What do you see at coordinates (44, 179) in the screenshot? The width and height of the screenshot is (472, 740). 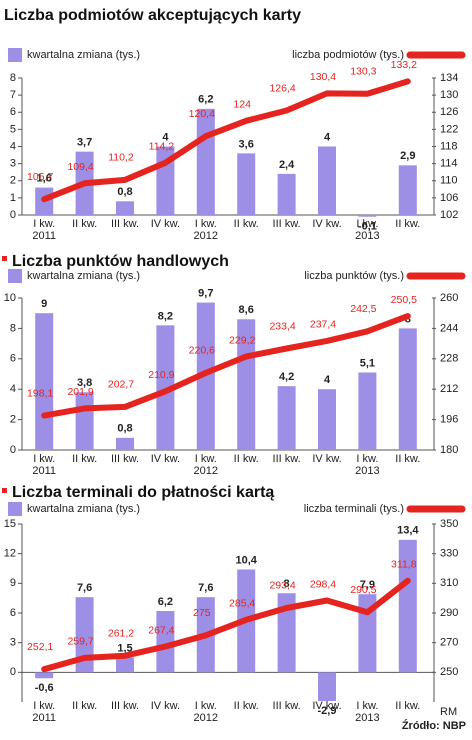 I see `bar-value-label: 1,6` at bounding box center [44, 179].